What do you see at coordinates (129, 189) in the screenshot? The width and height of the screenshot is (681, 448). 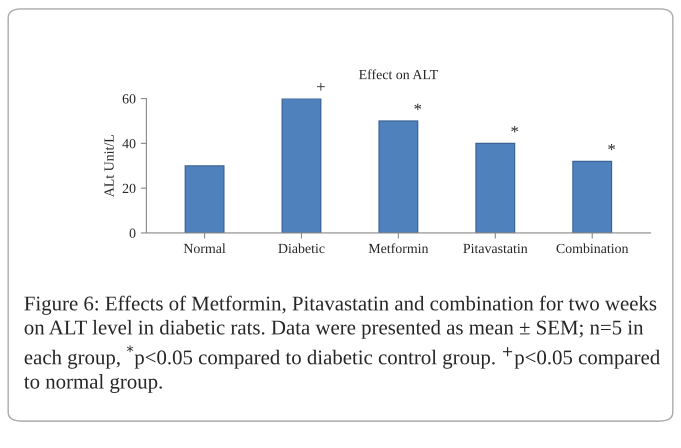 I see `y-tick-label: 20` at bounding box center [129, 189].